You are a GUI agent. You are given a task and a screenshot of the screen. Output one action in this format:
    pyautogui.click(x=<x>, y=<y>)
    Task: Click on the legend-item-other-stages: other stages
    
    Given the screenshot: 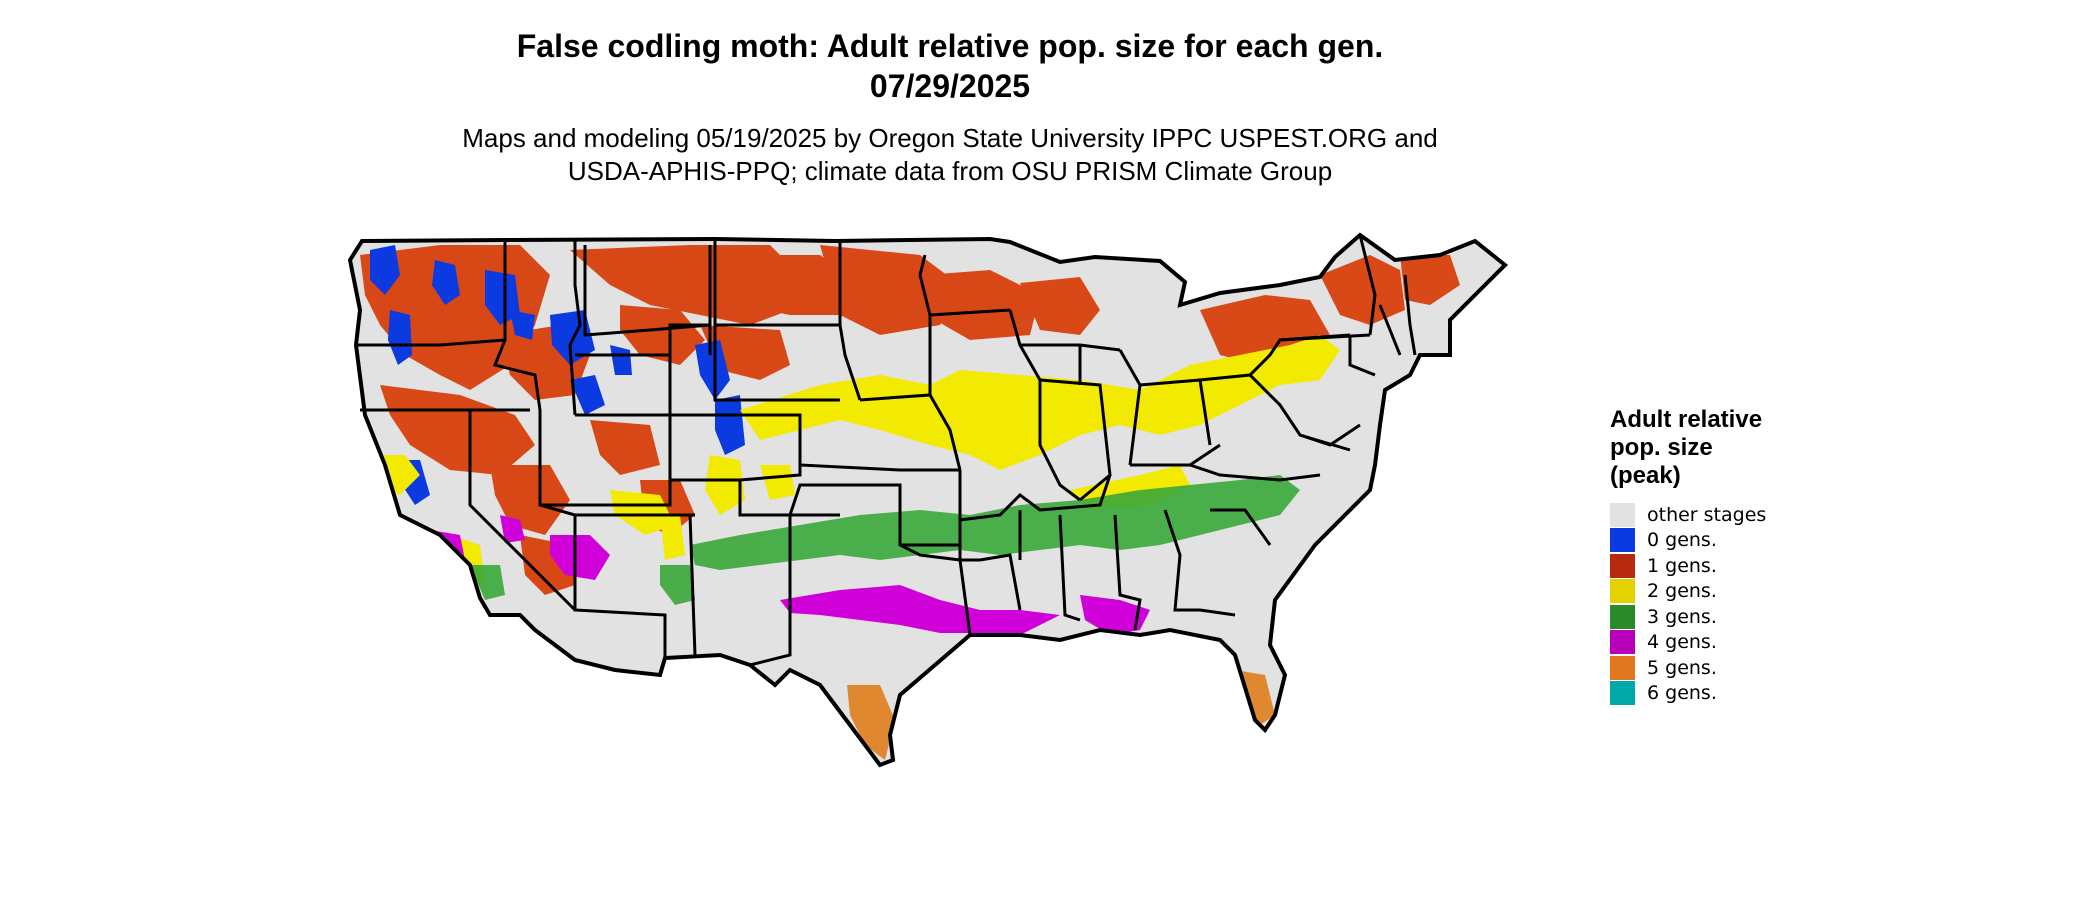 What is the action you would take?
    pyautogui.click(x=1730, y=515)
    